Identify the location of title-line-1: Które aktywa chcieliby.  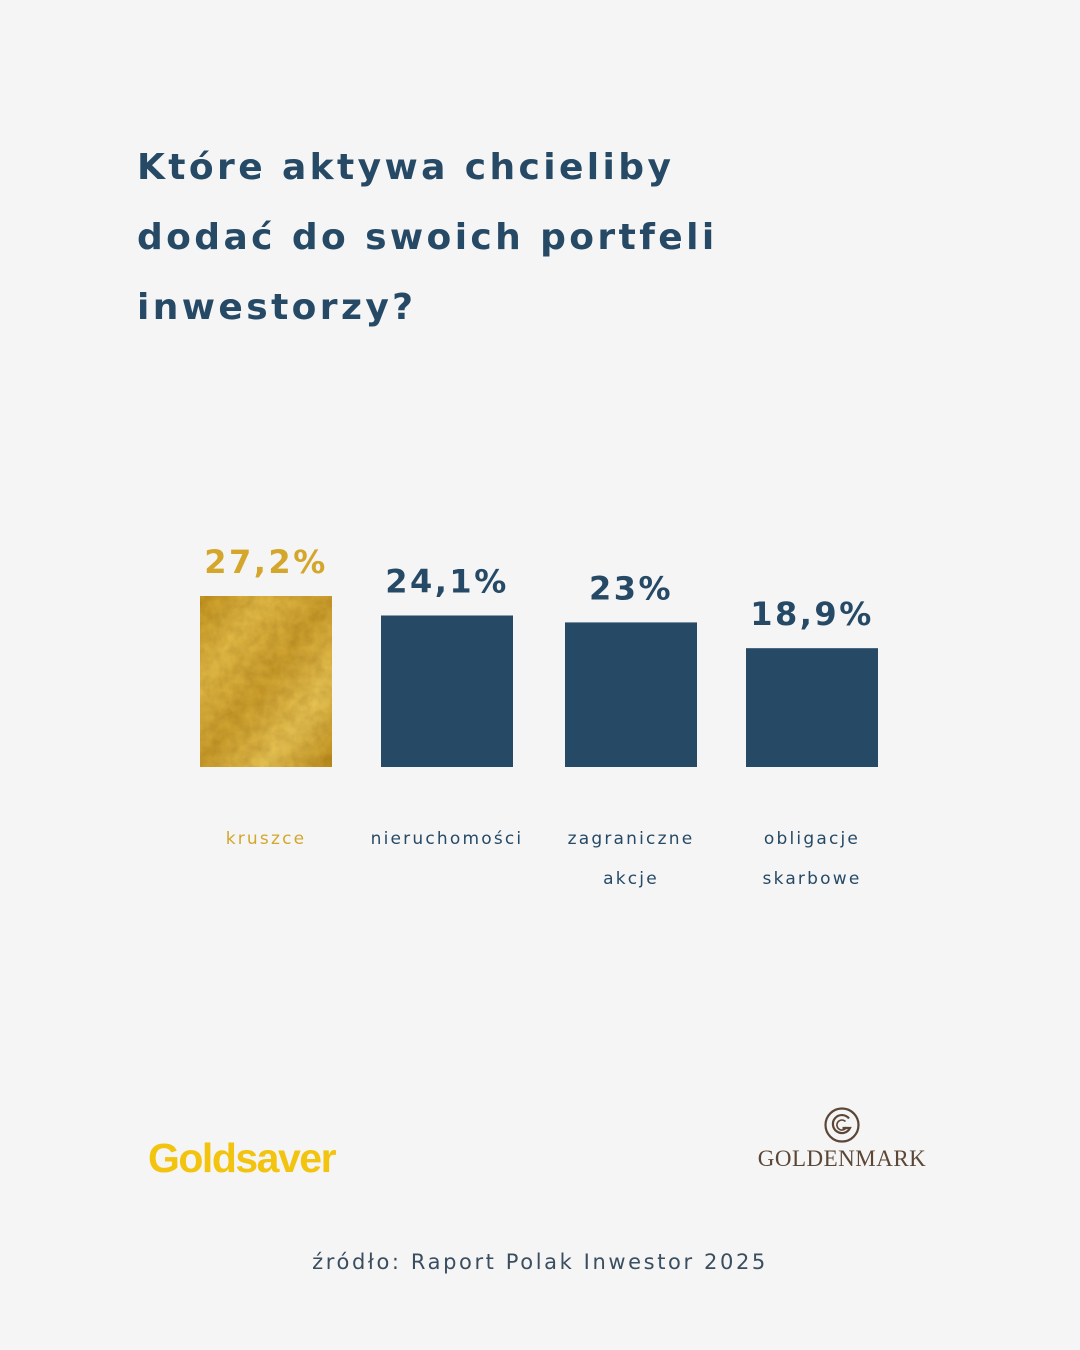
(406, 167).